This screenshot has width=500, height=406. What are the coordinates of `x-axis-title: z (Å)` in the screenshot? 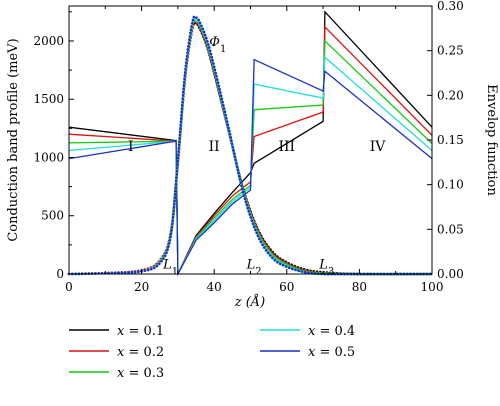 It's located at (250, 302).